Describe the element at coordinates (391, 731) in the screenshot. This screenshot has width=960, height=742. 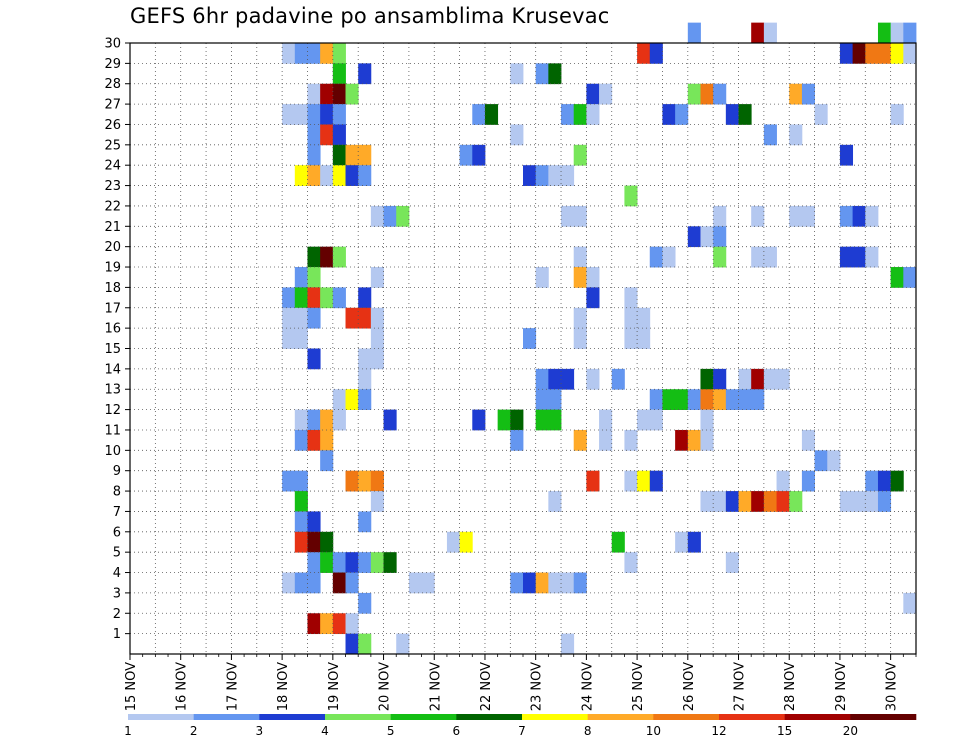
I see `colorbar-label: 5` at that location.